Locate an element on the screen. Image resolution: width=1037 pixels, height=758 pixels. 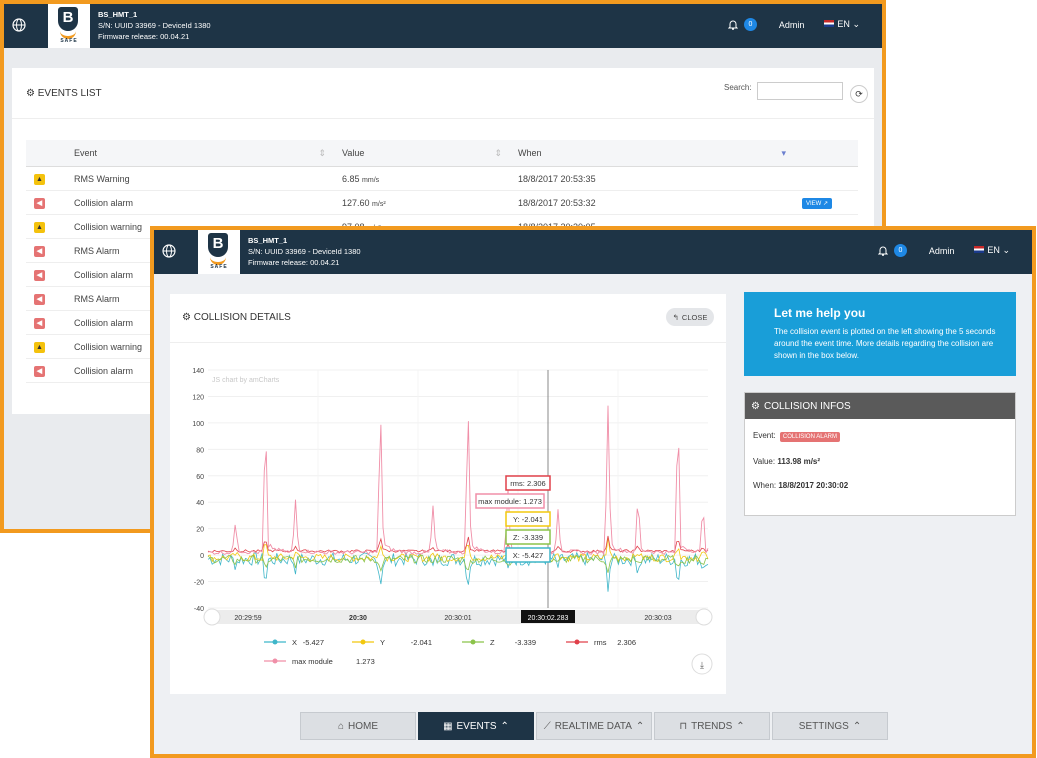
value-cell: 127.60 m/s² is located at coordinates (422, 202).